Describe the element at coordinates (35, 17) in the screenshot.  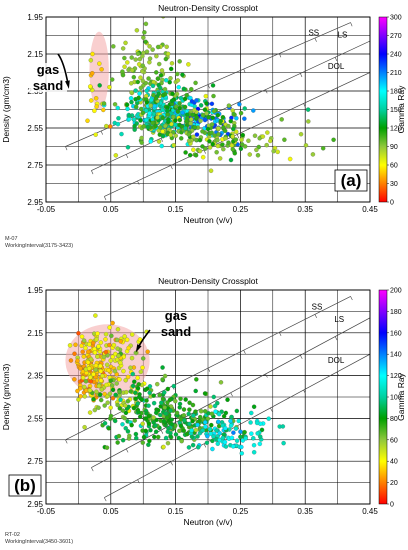
I see `y-tick-label: 1.95` at that location.